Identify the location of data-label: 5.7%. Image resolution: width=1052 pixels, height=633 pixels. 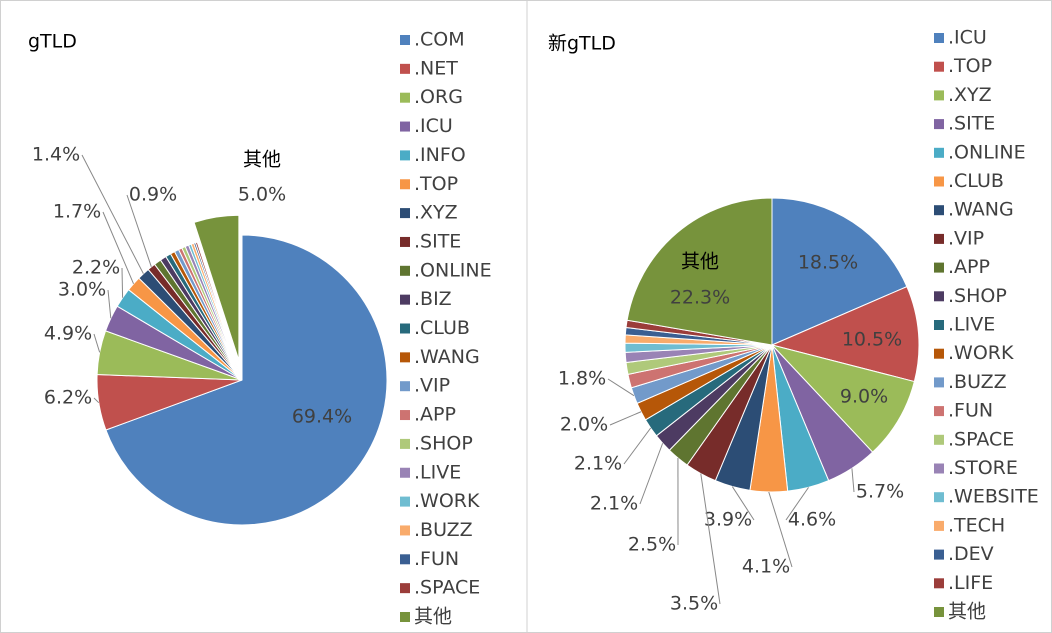
(880, 492).